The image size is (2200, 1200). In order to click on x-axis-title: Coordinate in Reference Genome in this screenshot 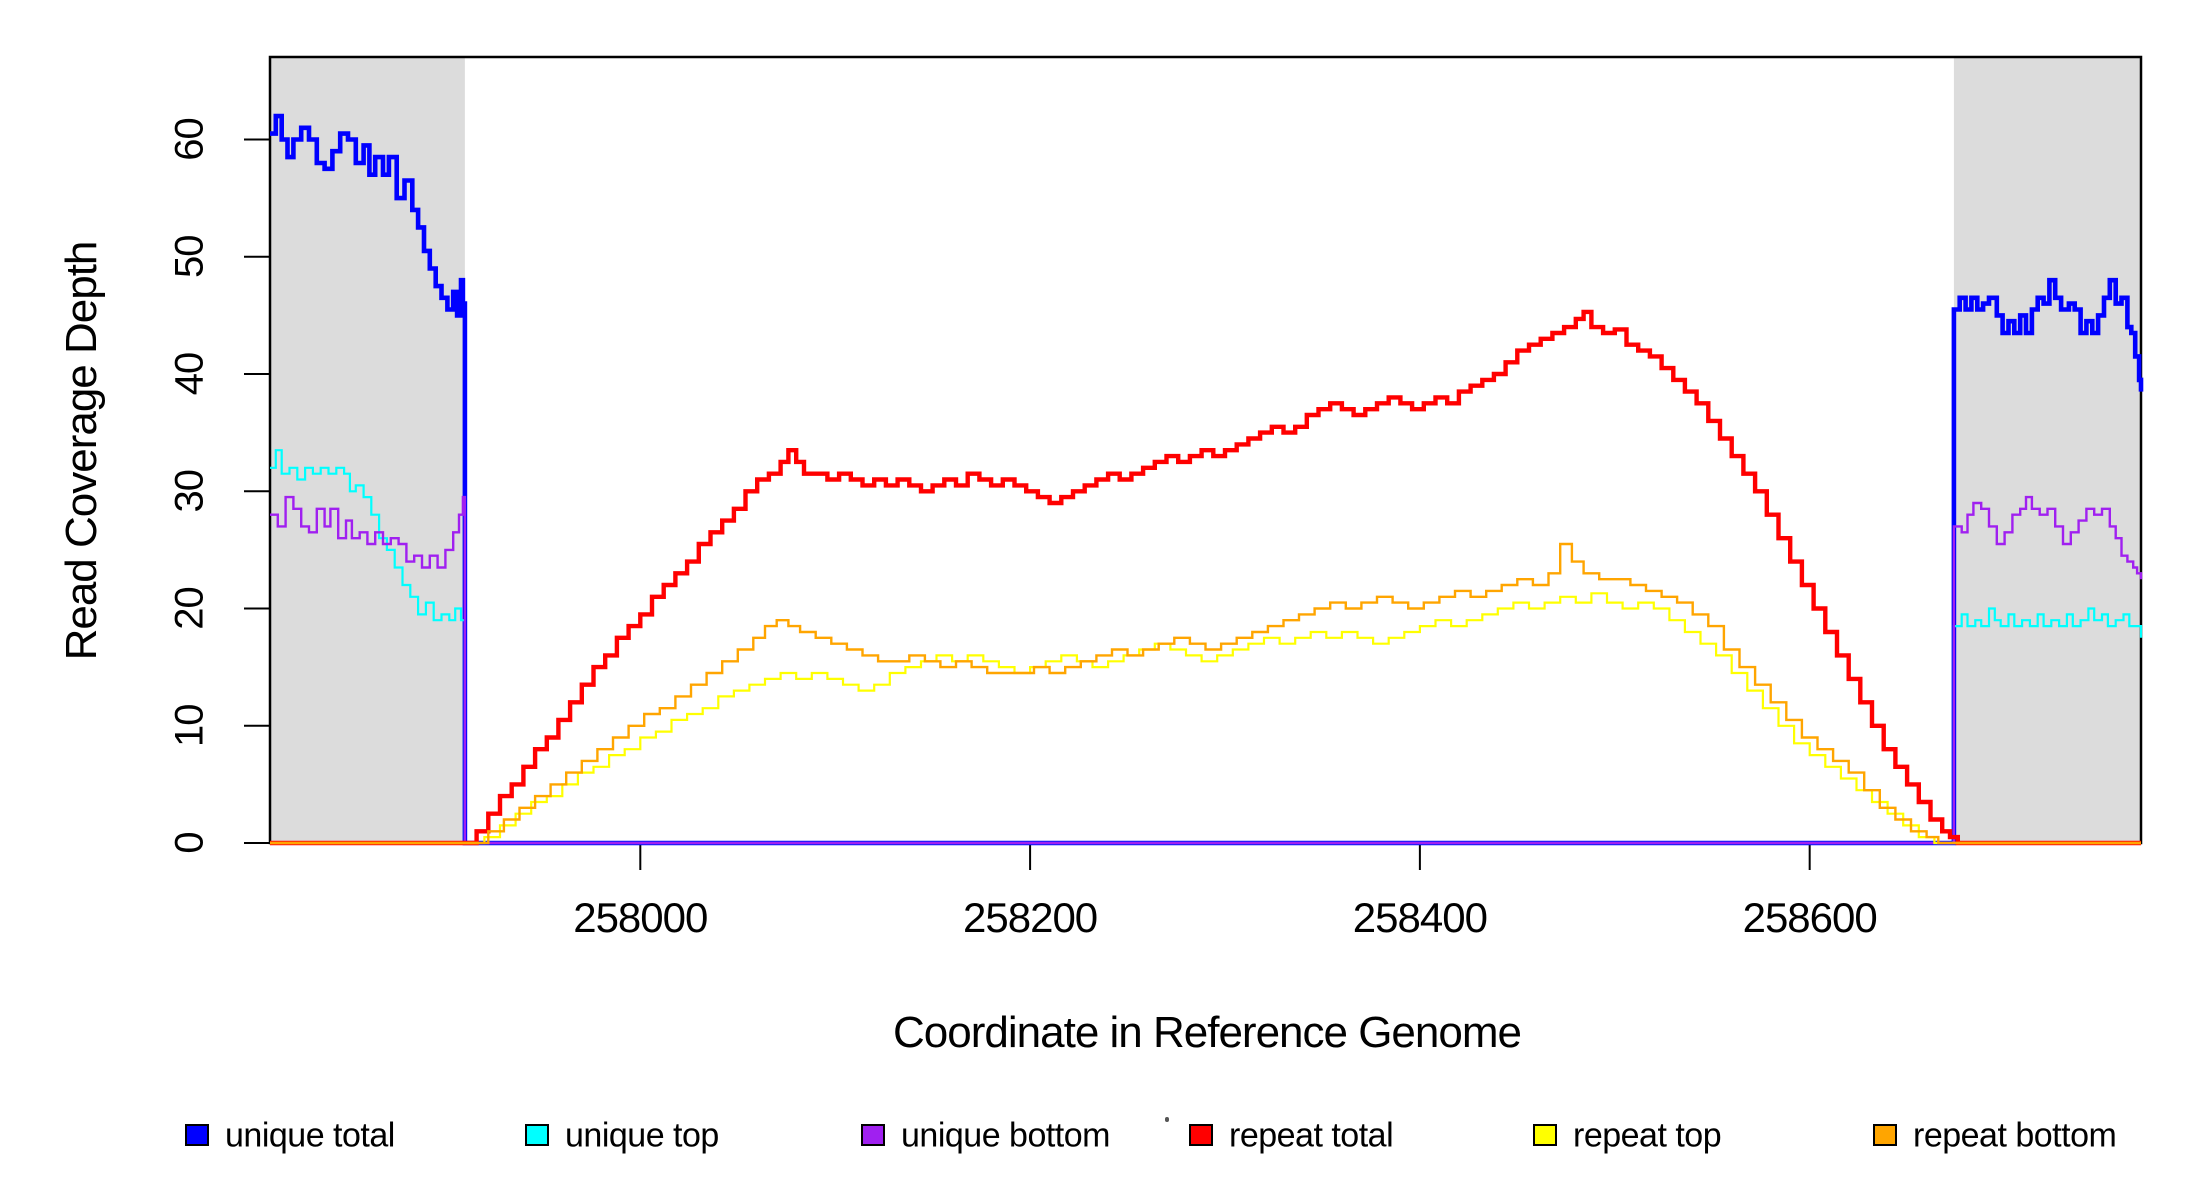, I will do `click(1207, 1032)`.